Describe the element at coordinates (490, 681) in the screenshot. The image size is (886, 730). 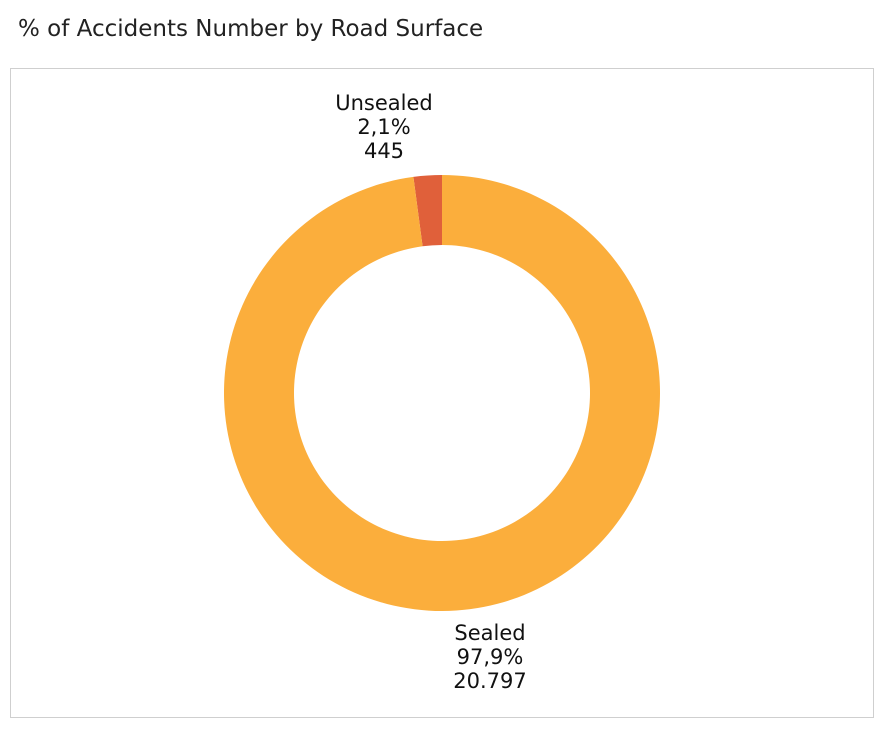
I see `data-label-sealed-value: 20.797` at that location.